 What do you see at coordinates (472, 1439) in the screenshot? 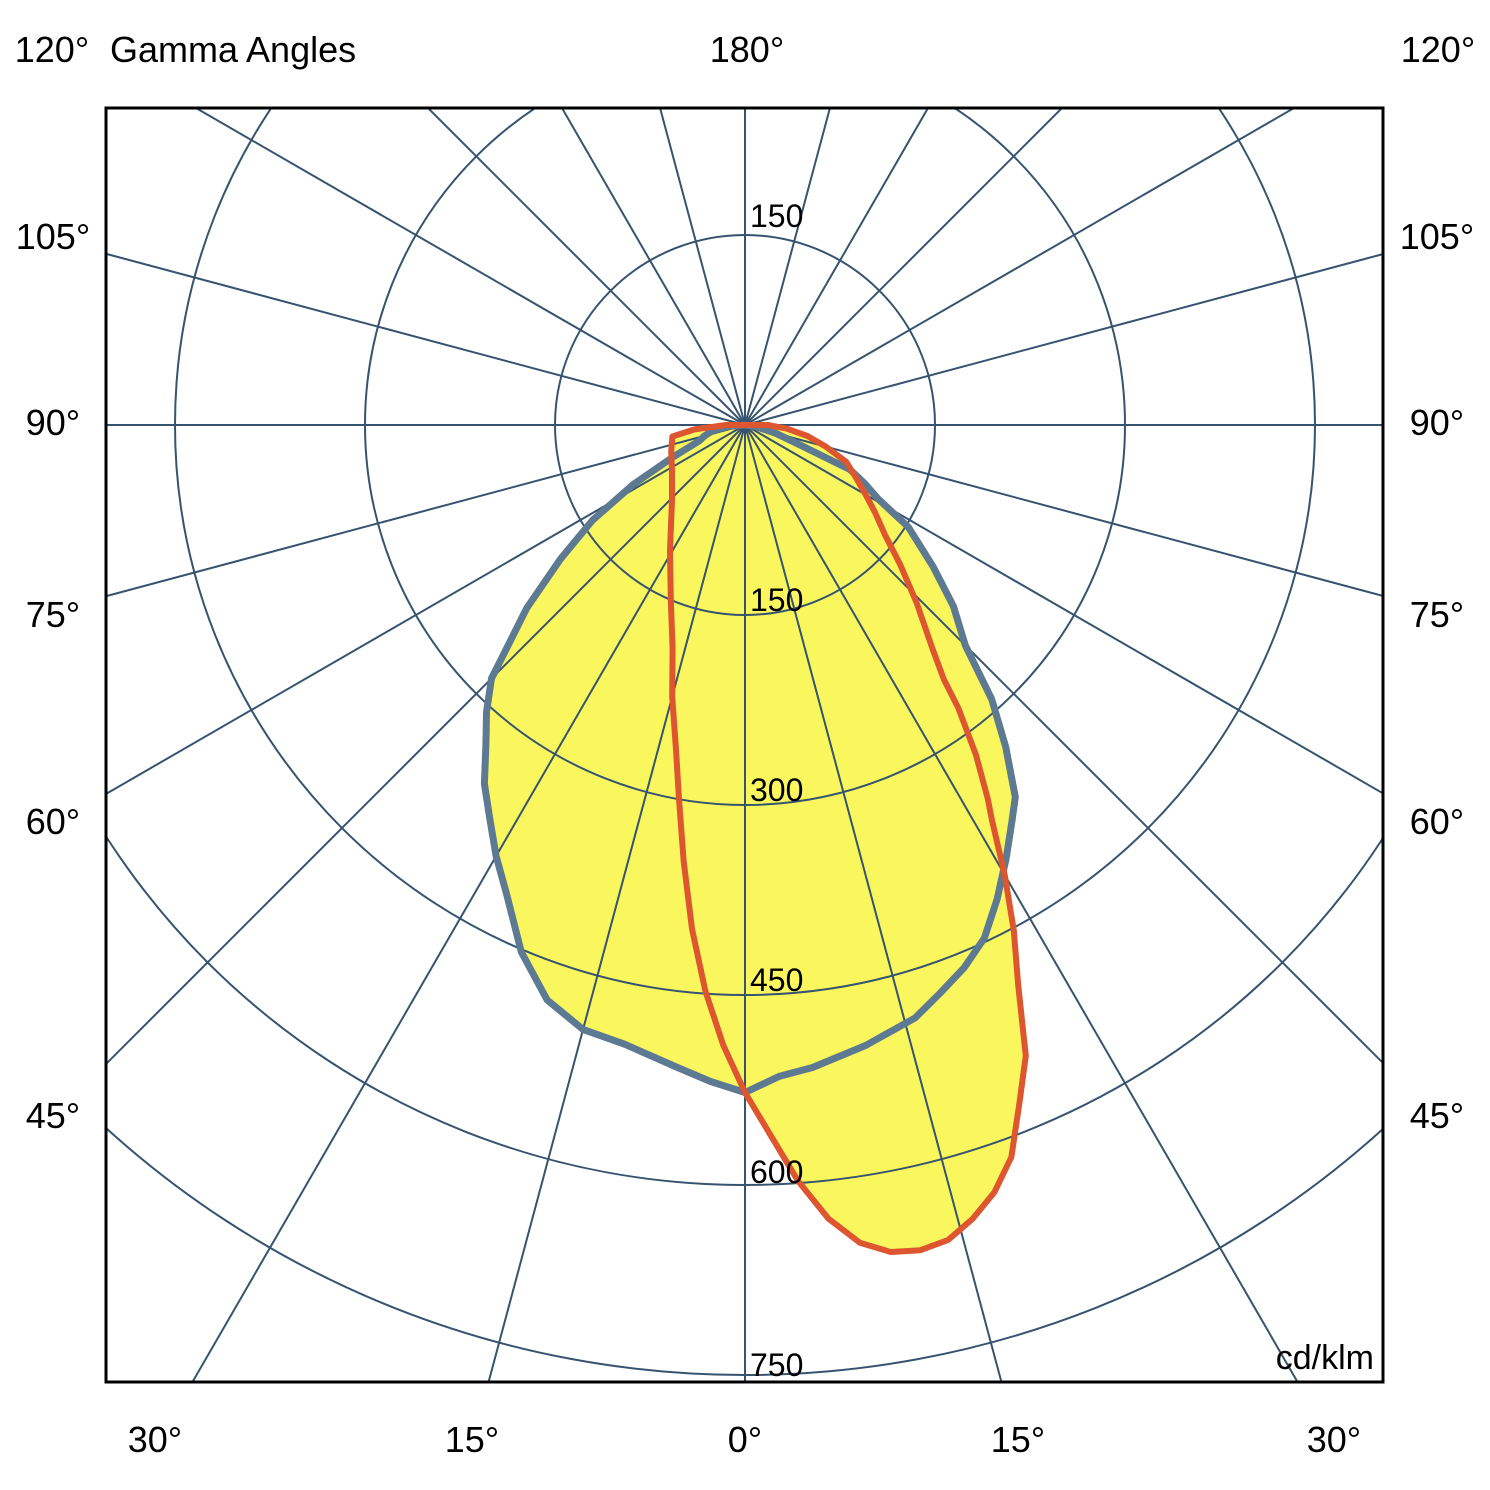
I see `gamma-label-bottom-15-left: 15°` at bounding box center [472, 1439].